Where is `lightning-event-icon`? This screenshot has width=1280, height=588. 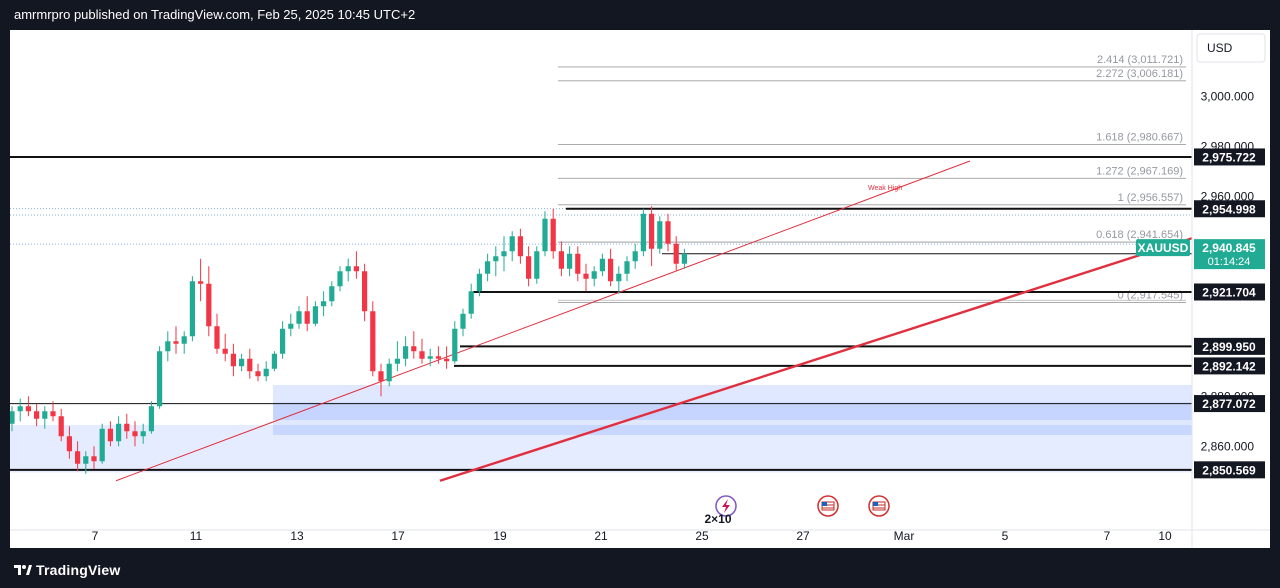
lightning-event-icon is located at coordinates (726, 506).